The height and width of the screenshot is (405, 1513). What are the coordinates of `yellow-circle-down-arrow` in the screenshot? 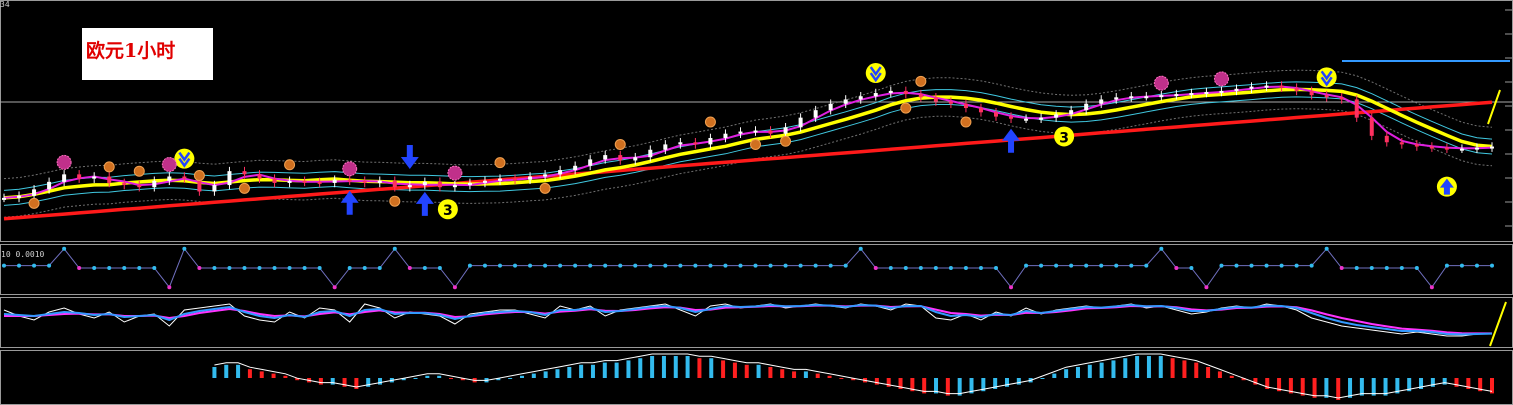 It's located at (184, 159).